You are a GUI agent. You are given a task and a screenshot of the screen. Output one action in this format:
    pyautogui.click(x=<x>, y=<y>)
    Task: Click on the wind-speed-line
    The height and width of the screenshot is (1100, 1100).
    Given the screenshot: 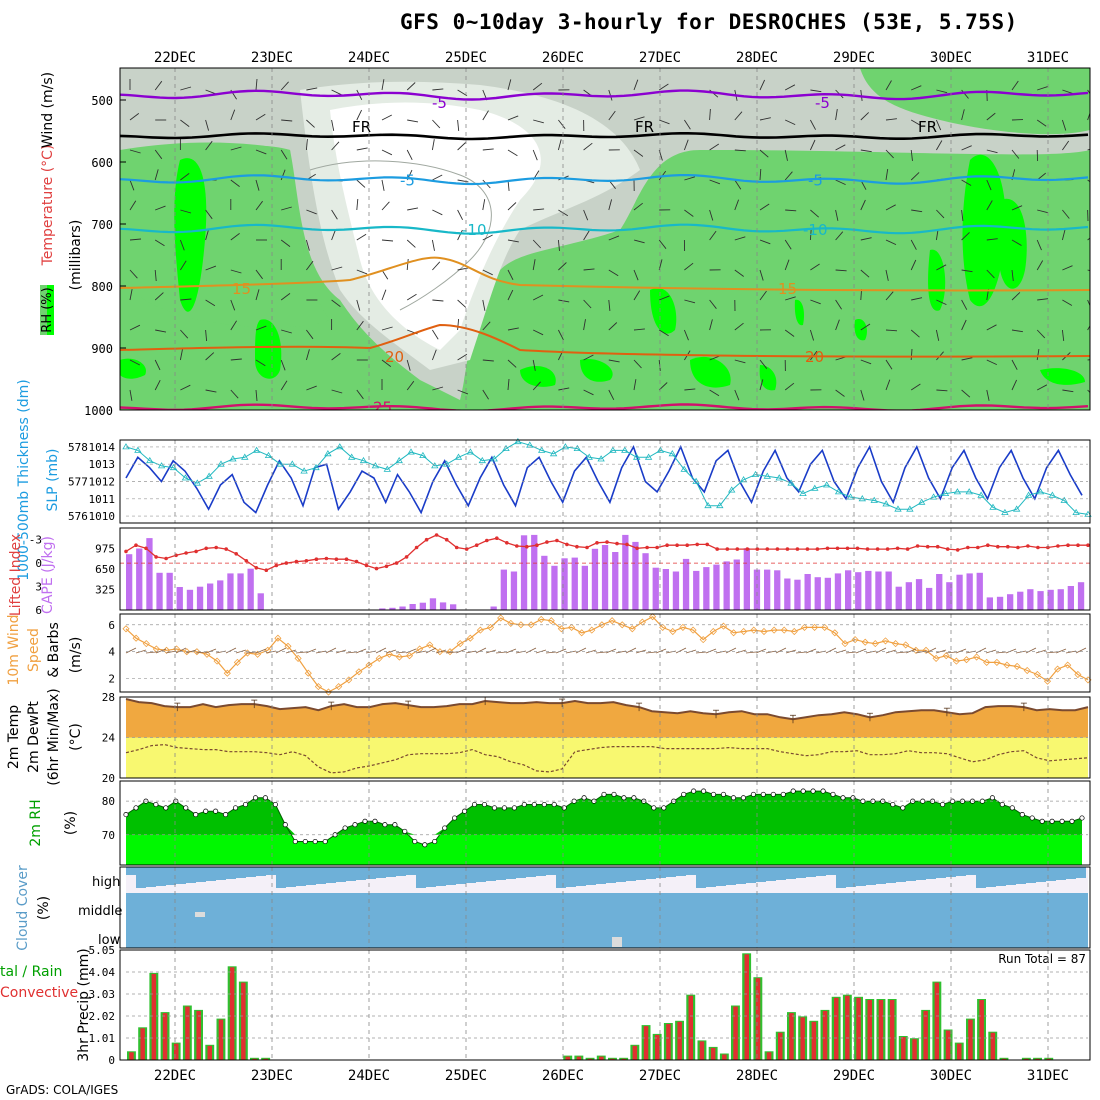 What is the action you would take?
    pyautogui.click(x=607, y=654)
    